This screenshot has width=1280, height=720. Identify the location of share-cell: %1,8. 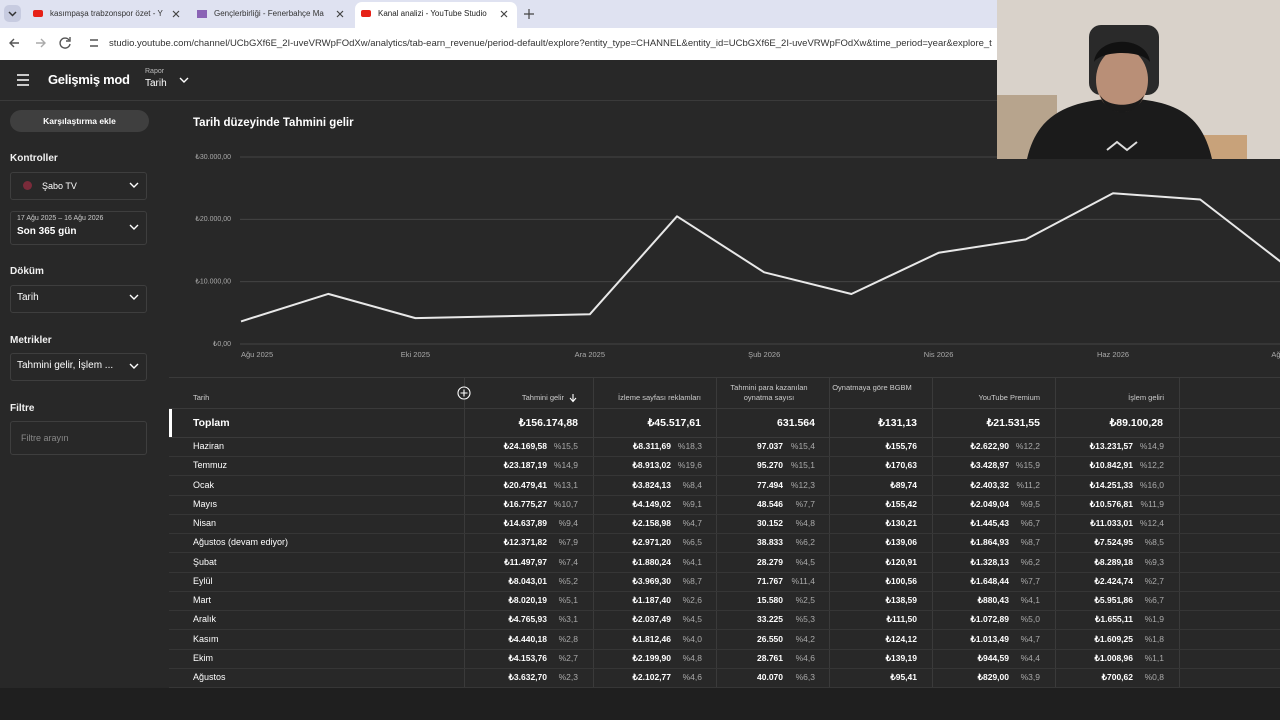
(1154, 638).